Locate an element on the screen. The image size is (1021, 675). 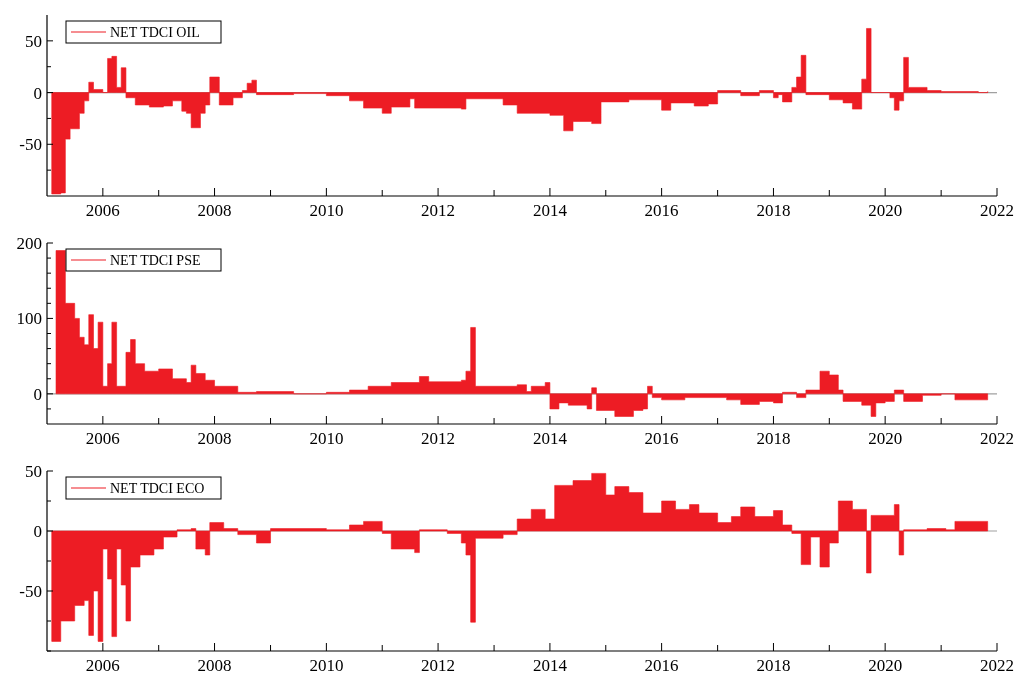
legend-label: NET TDCI OIL is located at coordinates (155, 32).